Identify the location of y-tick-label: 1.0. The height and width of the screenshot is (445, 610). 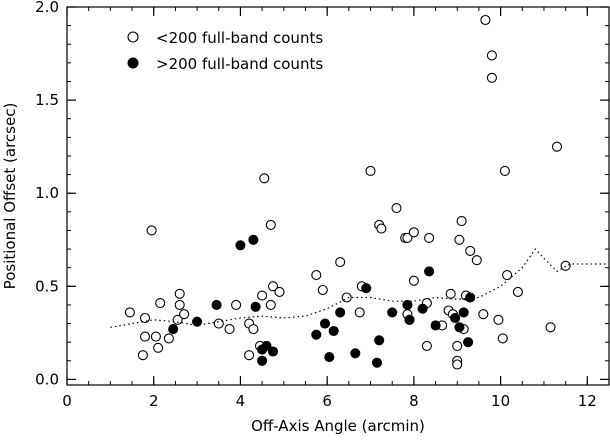
(47, 193).